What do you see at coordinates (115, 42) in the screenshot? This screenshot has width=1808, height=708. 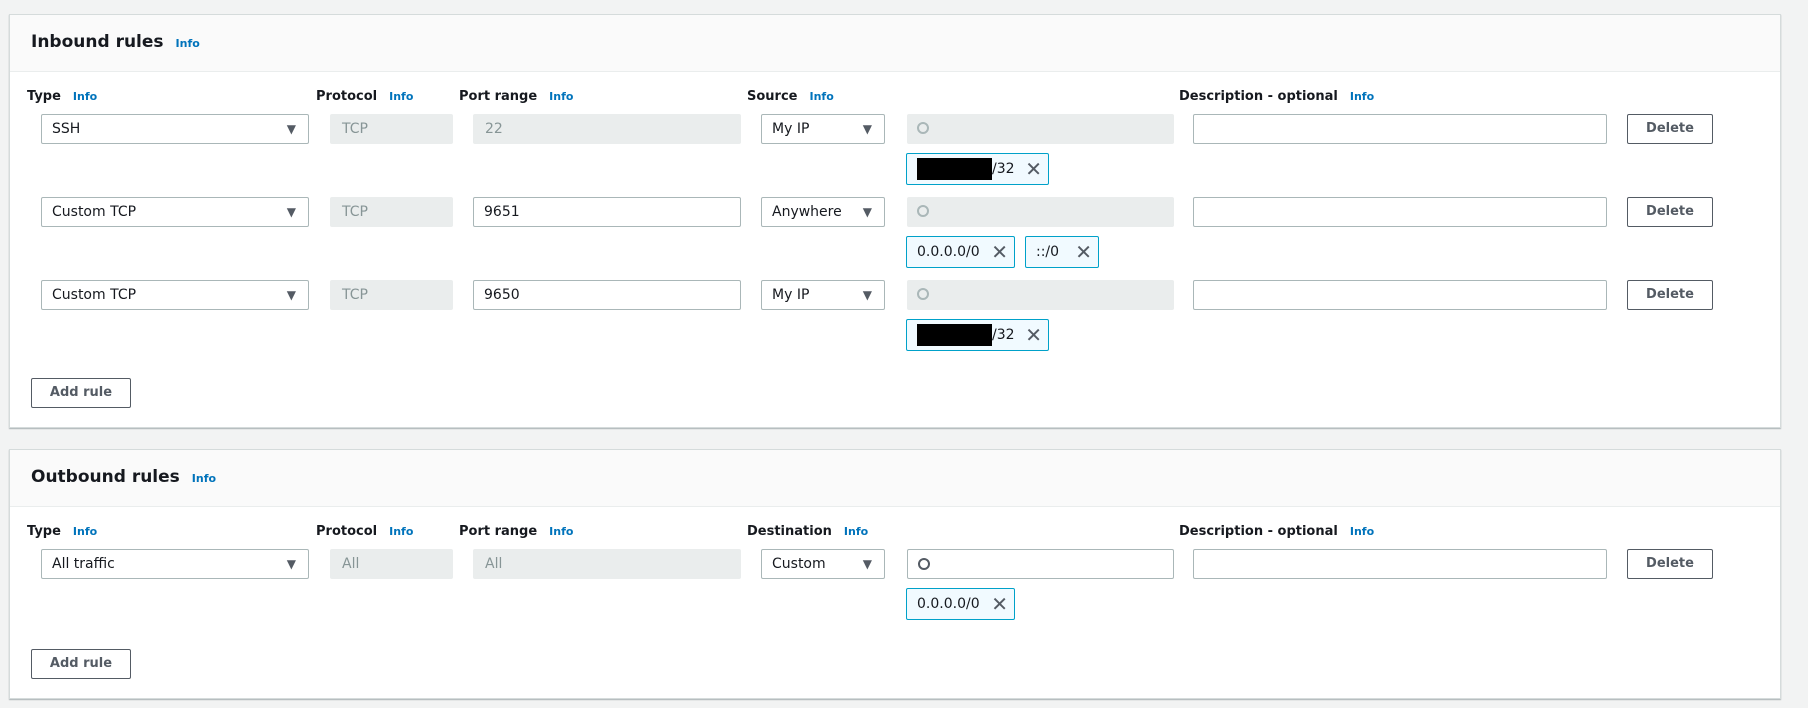 I see `inbound-title: Inbound rules Info` at bounding box center [115, 42].